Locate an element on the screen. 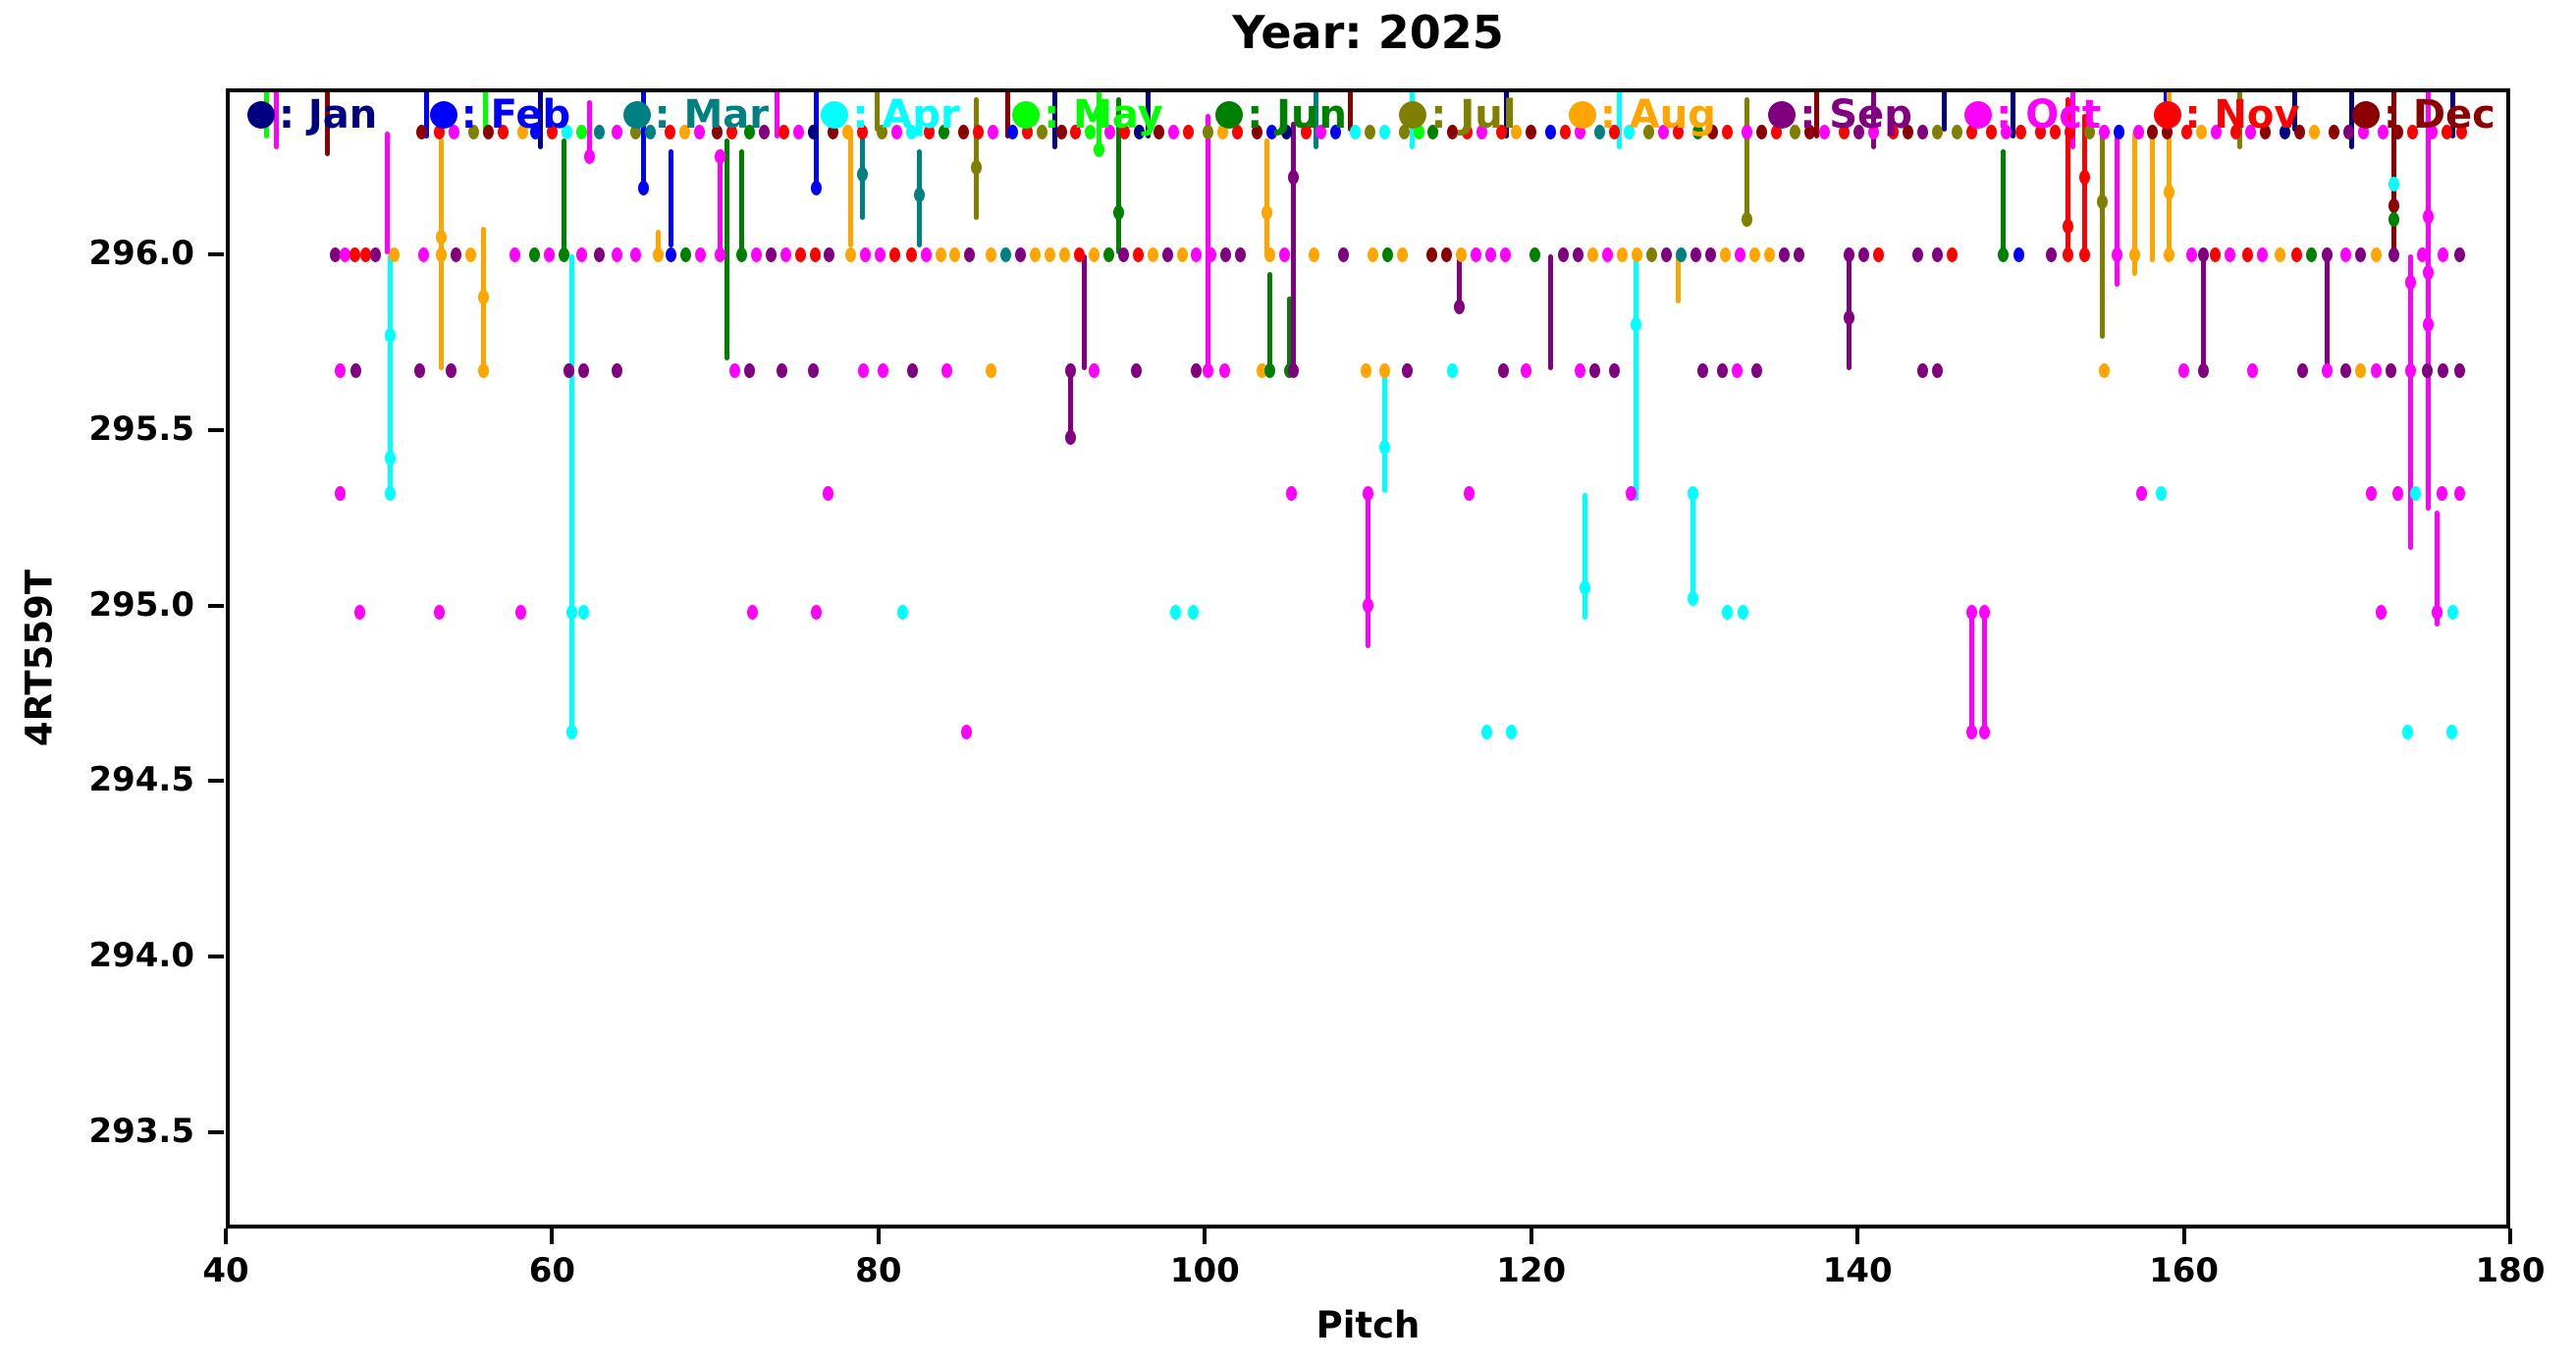  x-tick is located at coordinates (2183, 1237).